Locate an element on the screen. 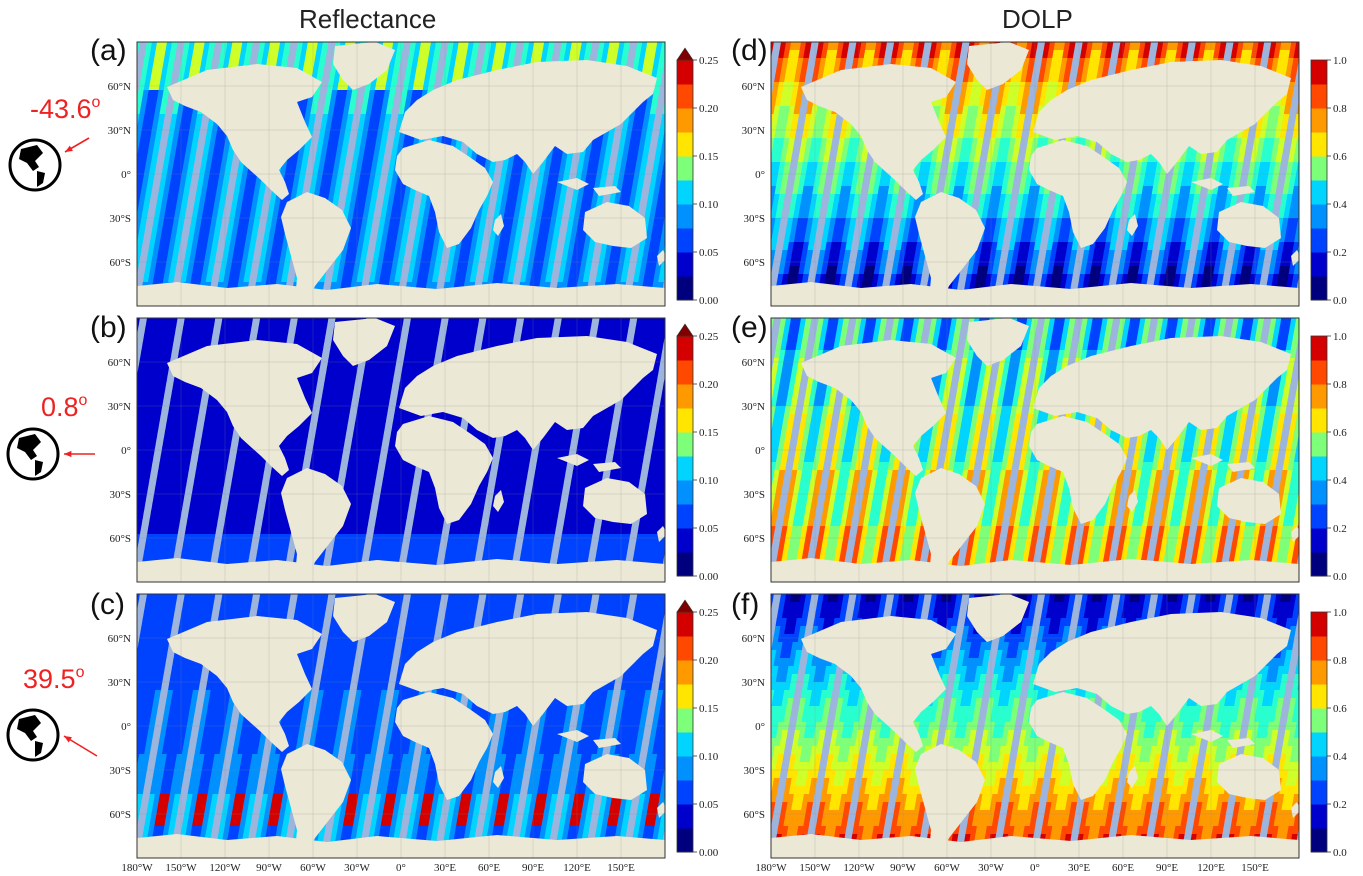 The width and height of the screenshot is (1363, 876). lon-tick-label: 150°E is located at coordinates (1255, 868).